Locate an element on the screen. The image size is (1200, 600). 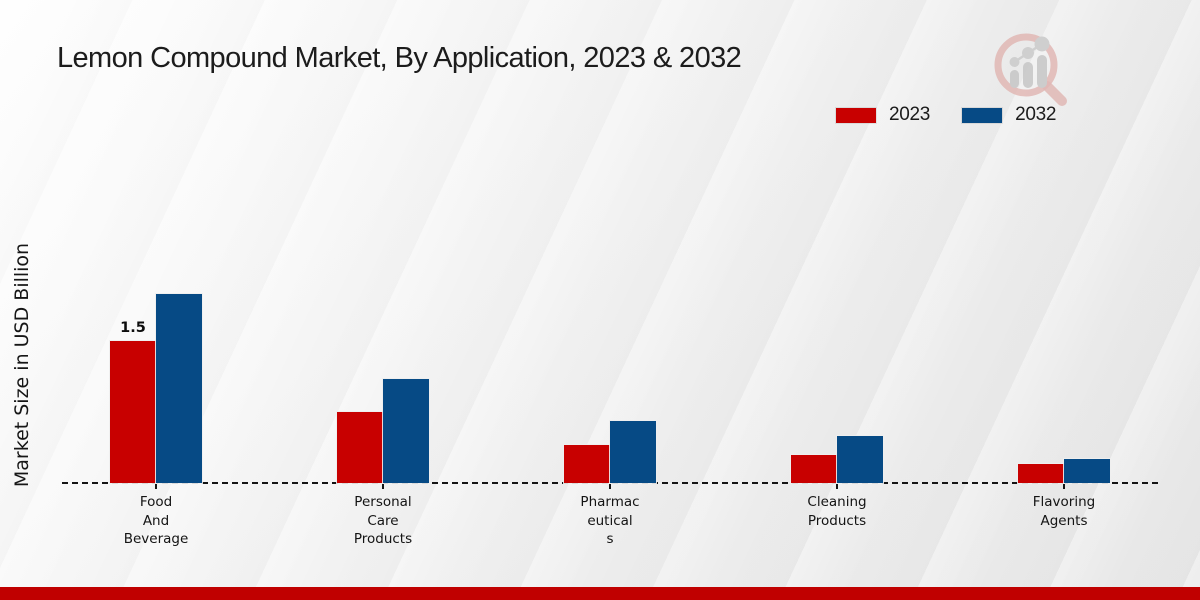
bar-2023-personal-care-products is located at coordinates (360, 447).